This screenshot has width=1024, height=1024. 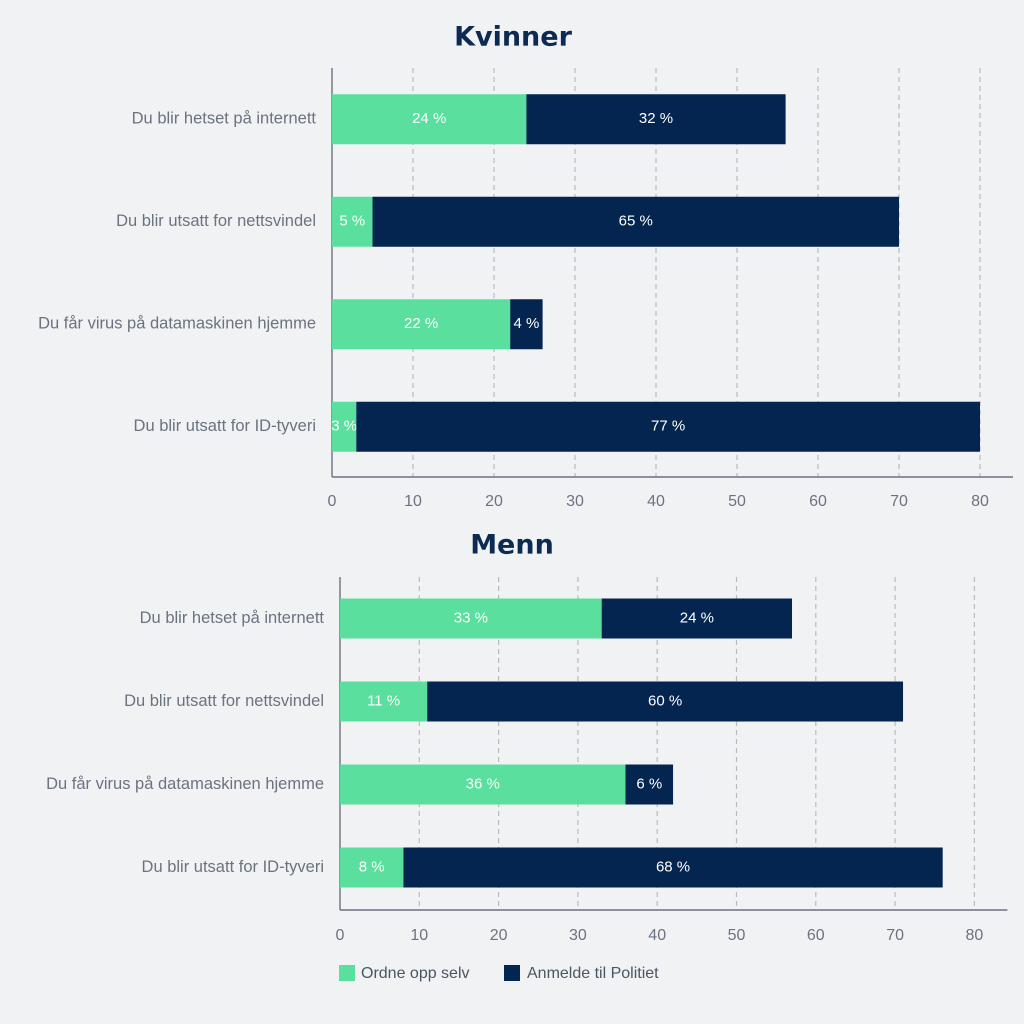 I want to click on bar-value-label: 77 %, so click(x=668, y=426).